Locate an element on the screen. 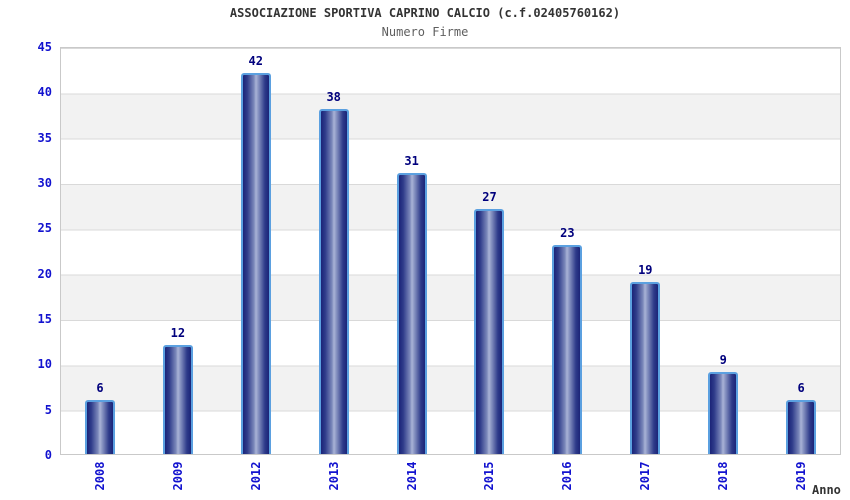 The width and height of the screenshot is (850, 500). y-axis: 0 5 10 15 20 25 30 35 40 45 is located at coordinates (26, 251).